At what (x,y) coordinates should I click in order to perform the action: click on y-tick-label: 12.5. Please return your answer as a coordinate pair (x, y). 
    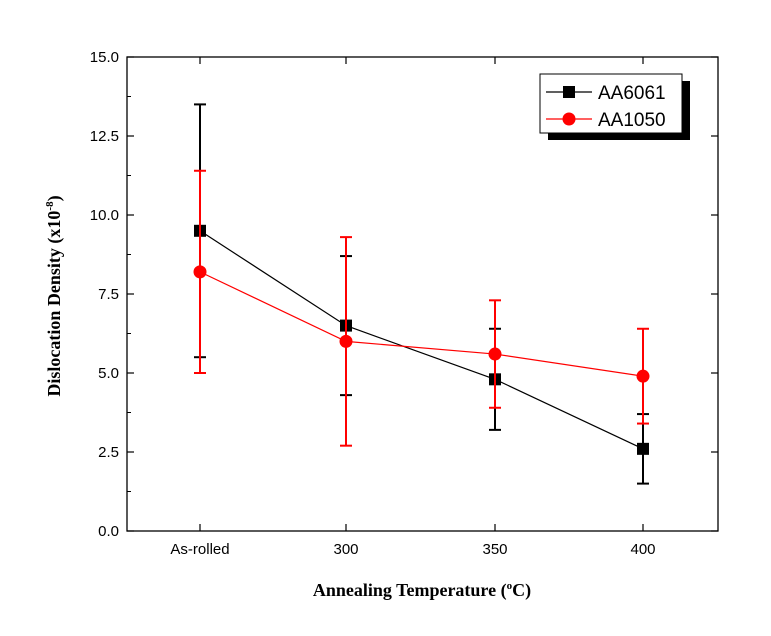
    Looking at the image, I should click on (104, 136).